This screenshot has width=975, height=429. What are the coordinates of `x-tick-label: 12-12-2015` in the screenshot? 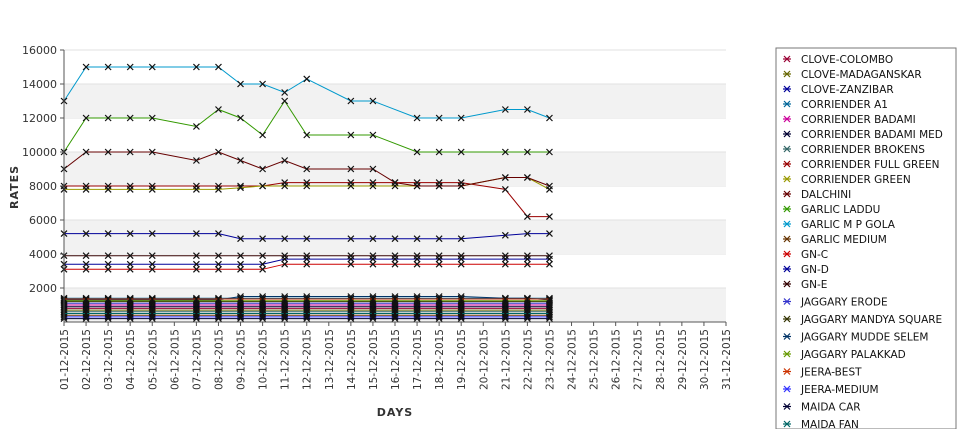 It's located at (308, 359).